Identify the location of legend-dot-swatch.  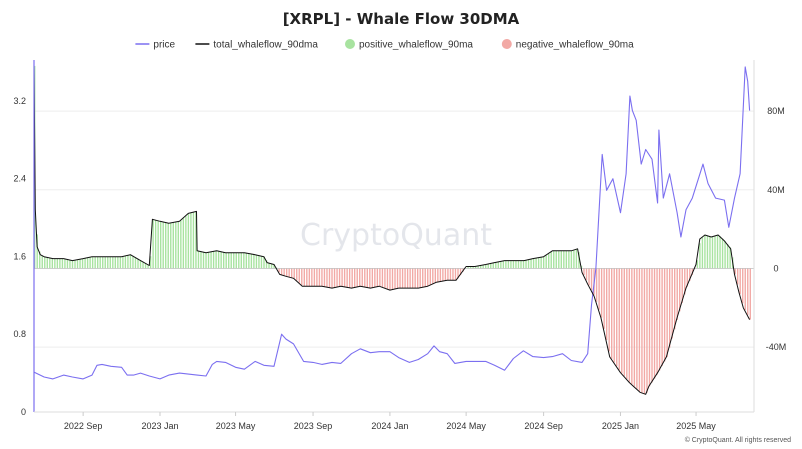
(350, 44).